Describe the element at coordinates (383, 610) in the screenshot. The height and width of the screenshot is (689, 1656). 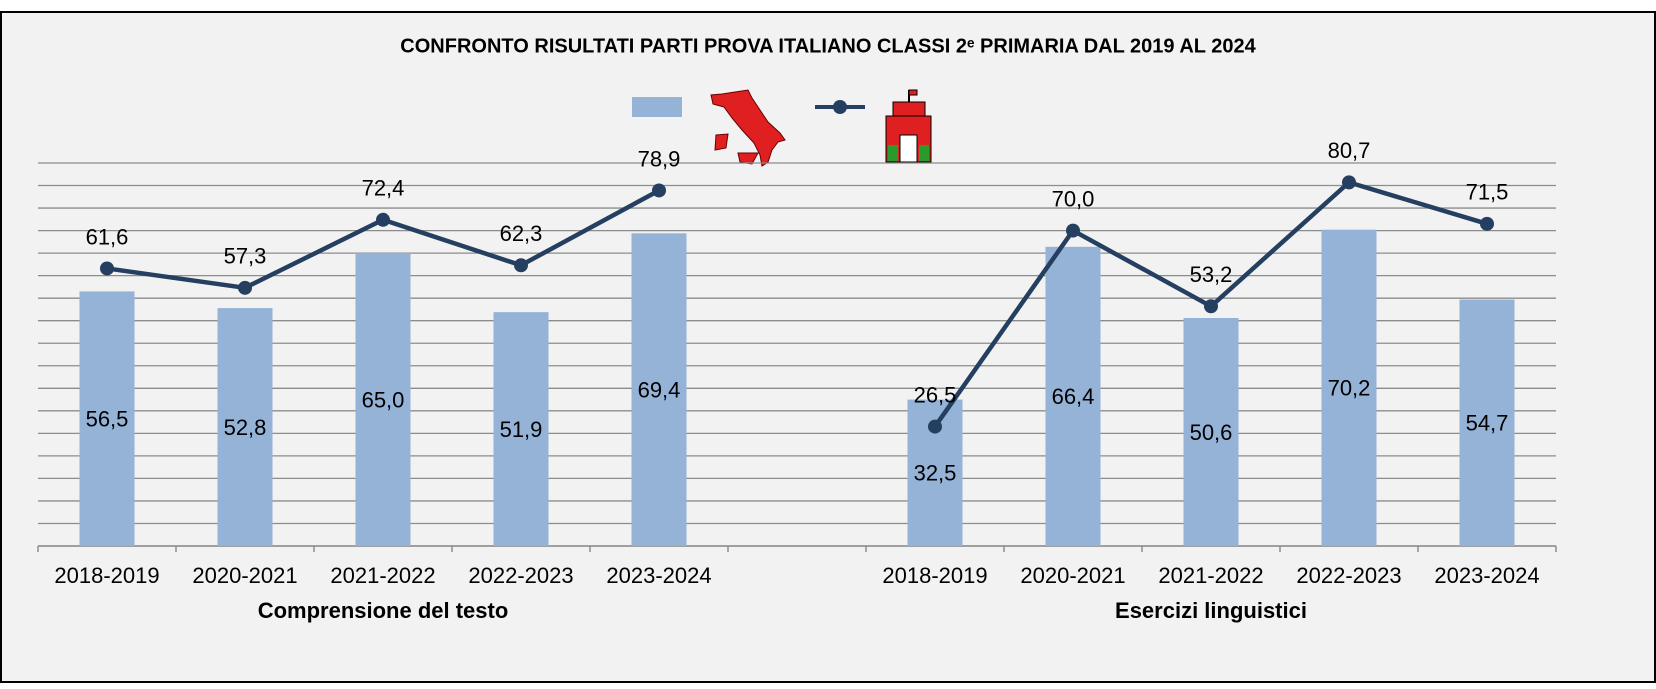
I see `group-label: Comprensione del testo` at that location.